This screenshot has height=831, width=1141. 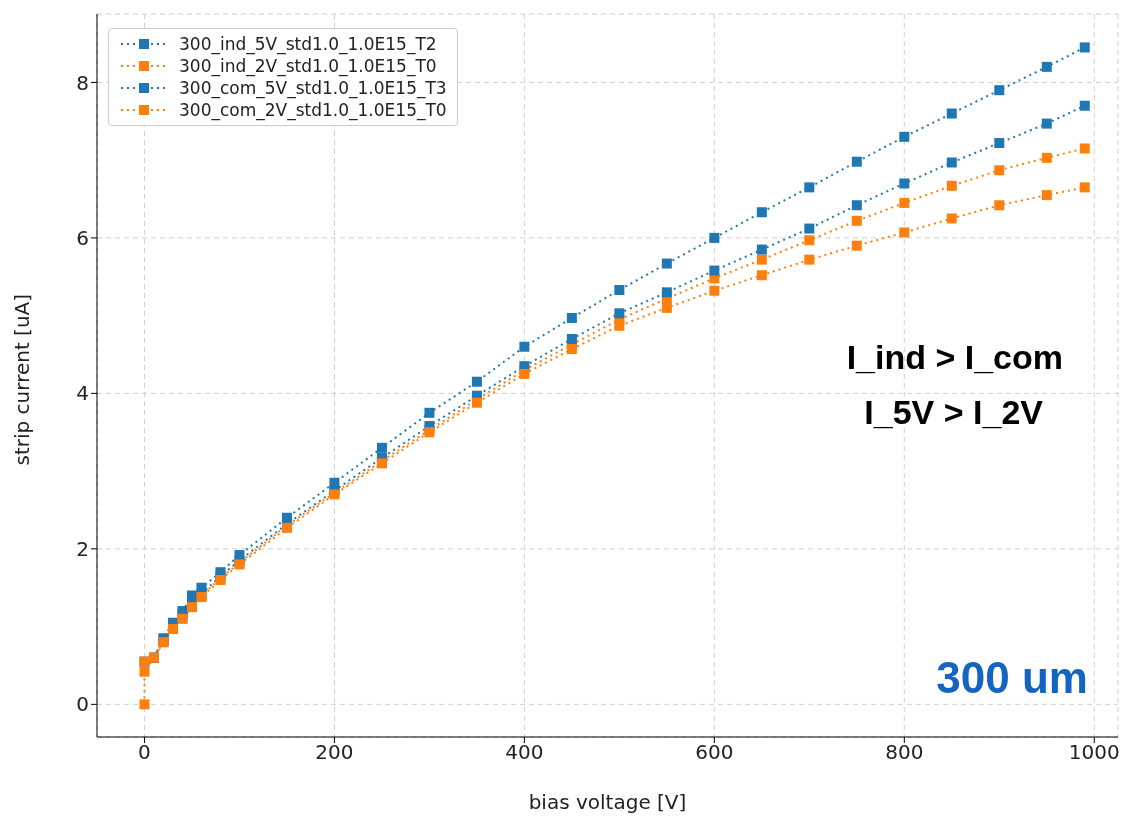 I want to click on annotation: 300 um, so click(x=1012, y=678).